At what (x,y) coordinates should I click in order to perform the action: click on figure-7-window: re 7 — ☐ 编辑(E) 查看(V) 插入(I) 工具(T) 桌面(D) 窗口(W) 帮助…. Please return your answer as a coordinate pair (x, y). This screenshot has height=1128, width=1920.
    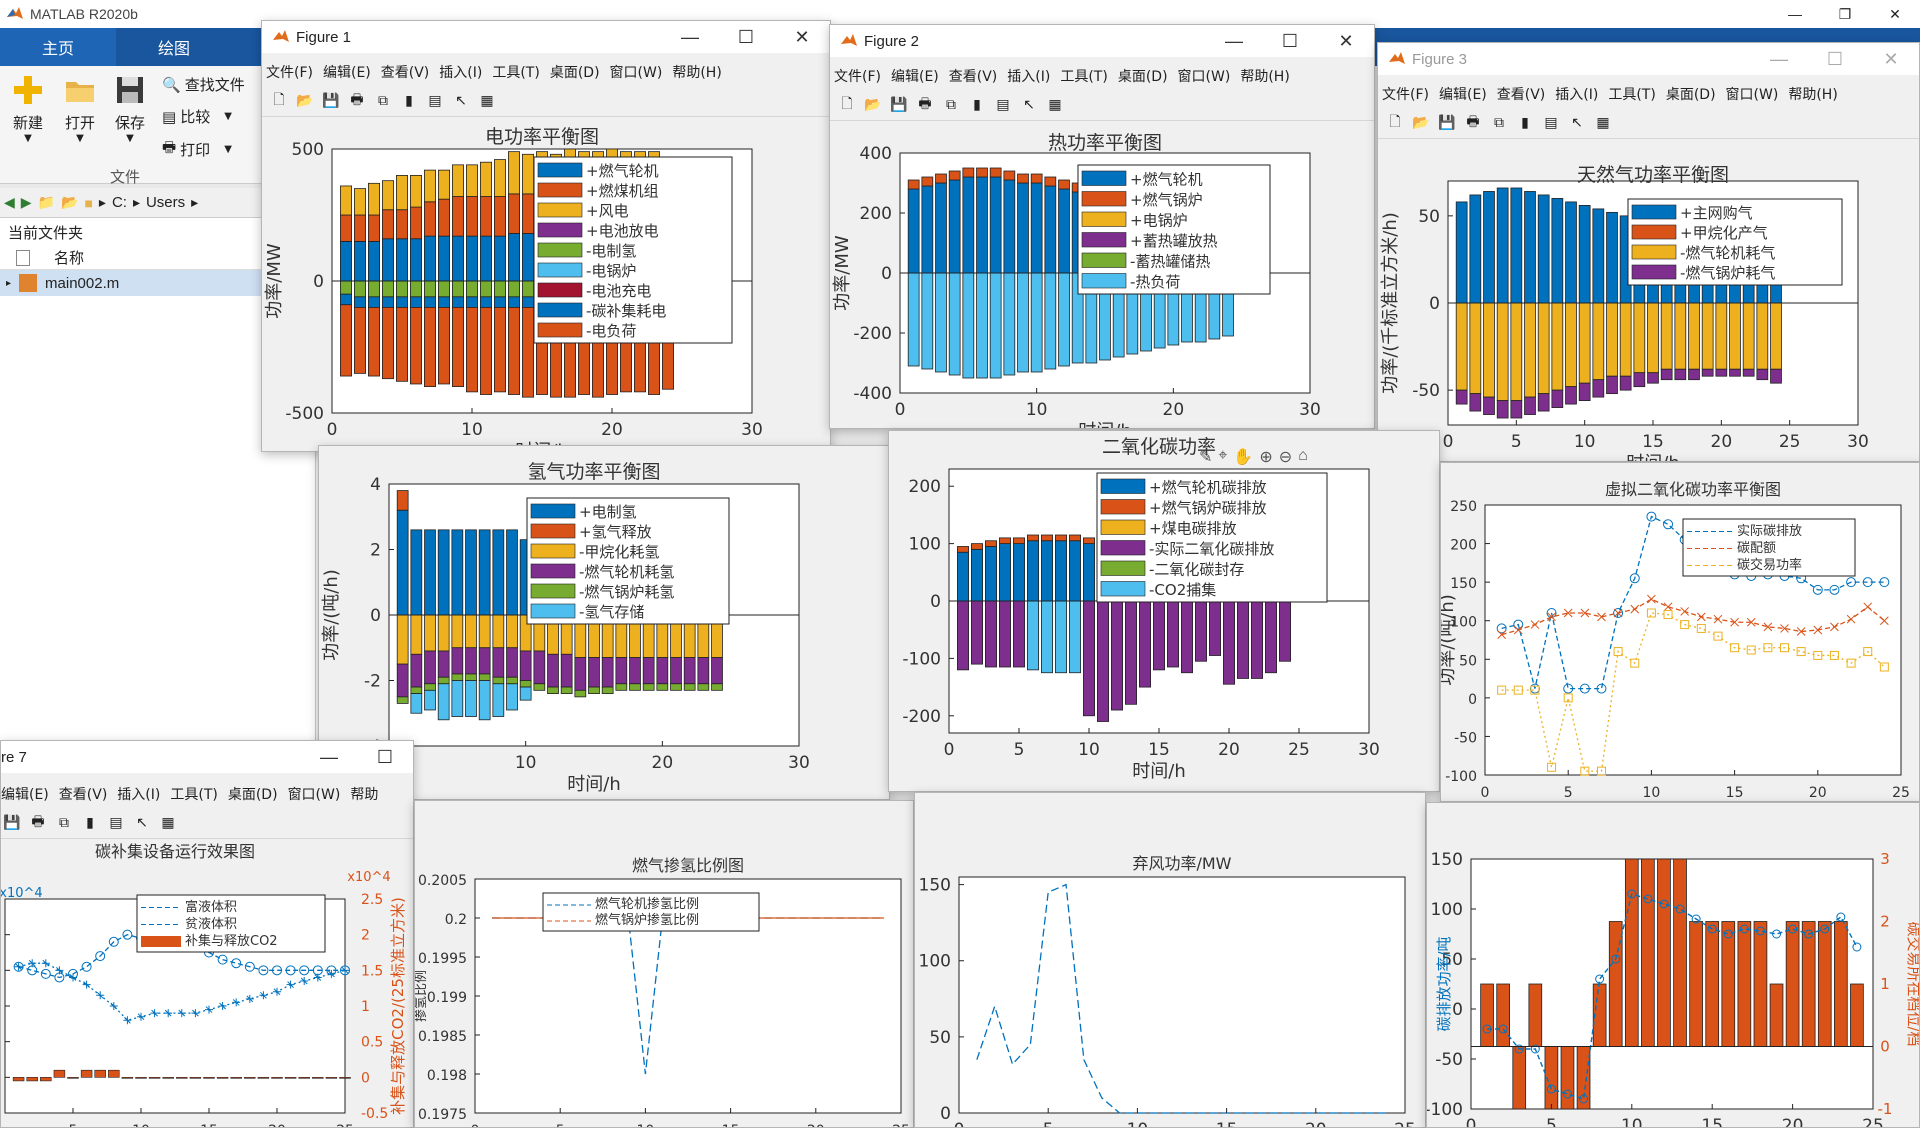
    Looking at the image, I should click on (207, 934).